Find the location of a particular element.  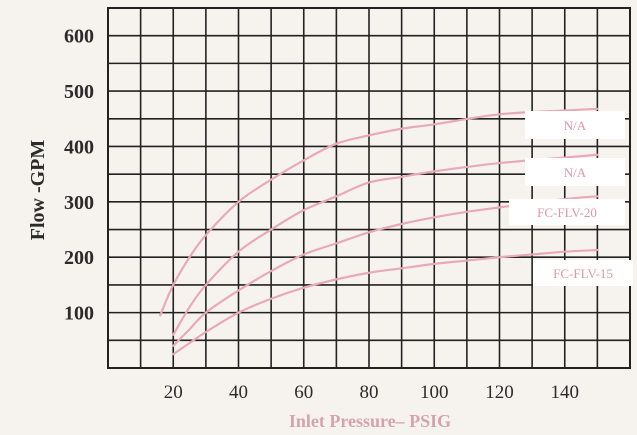

x-tick-label: 60 is located at coordinates (303, 392).